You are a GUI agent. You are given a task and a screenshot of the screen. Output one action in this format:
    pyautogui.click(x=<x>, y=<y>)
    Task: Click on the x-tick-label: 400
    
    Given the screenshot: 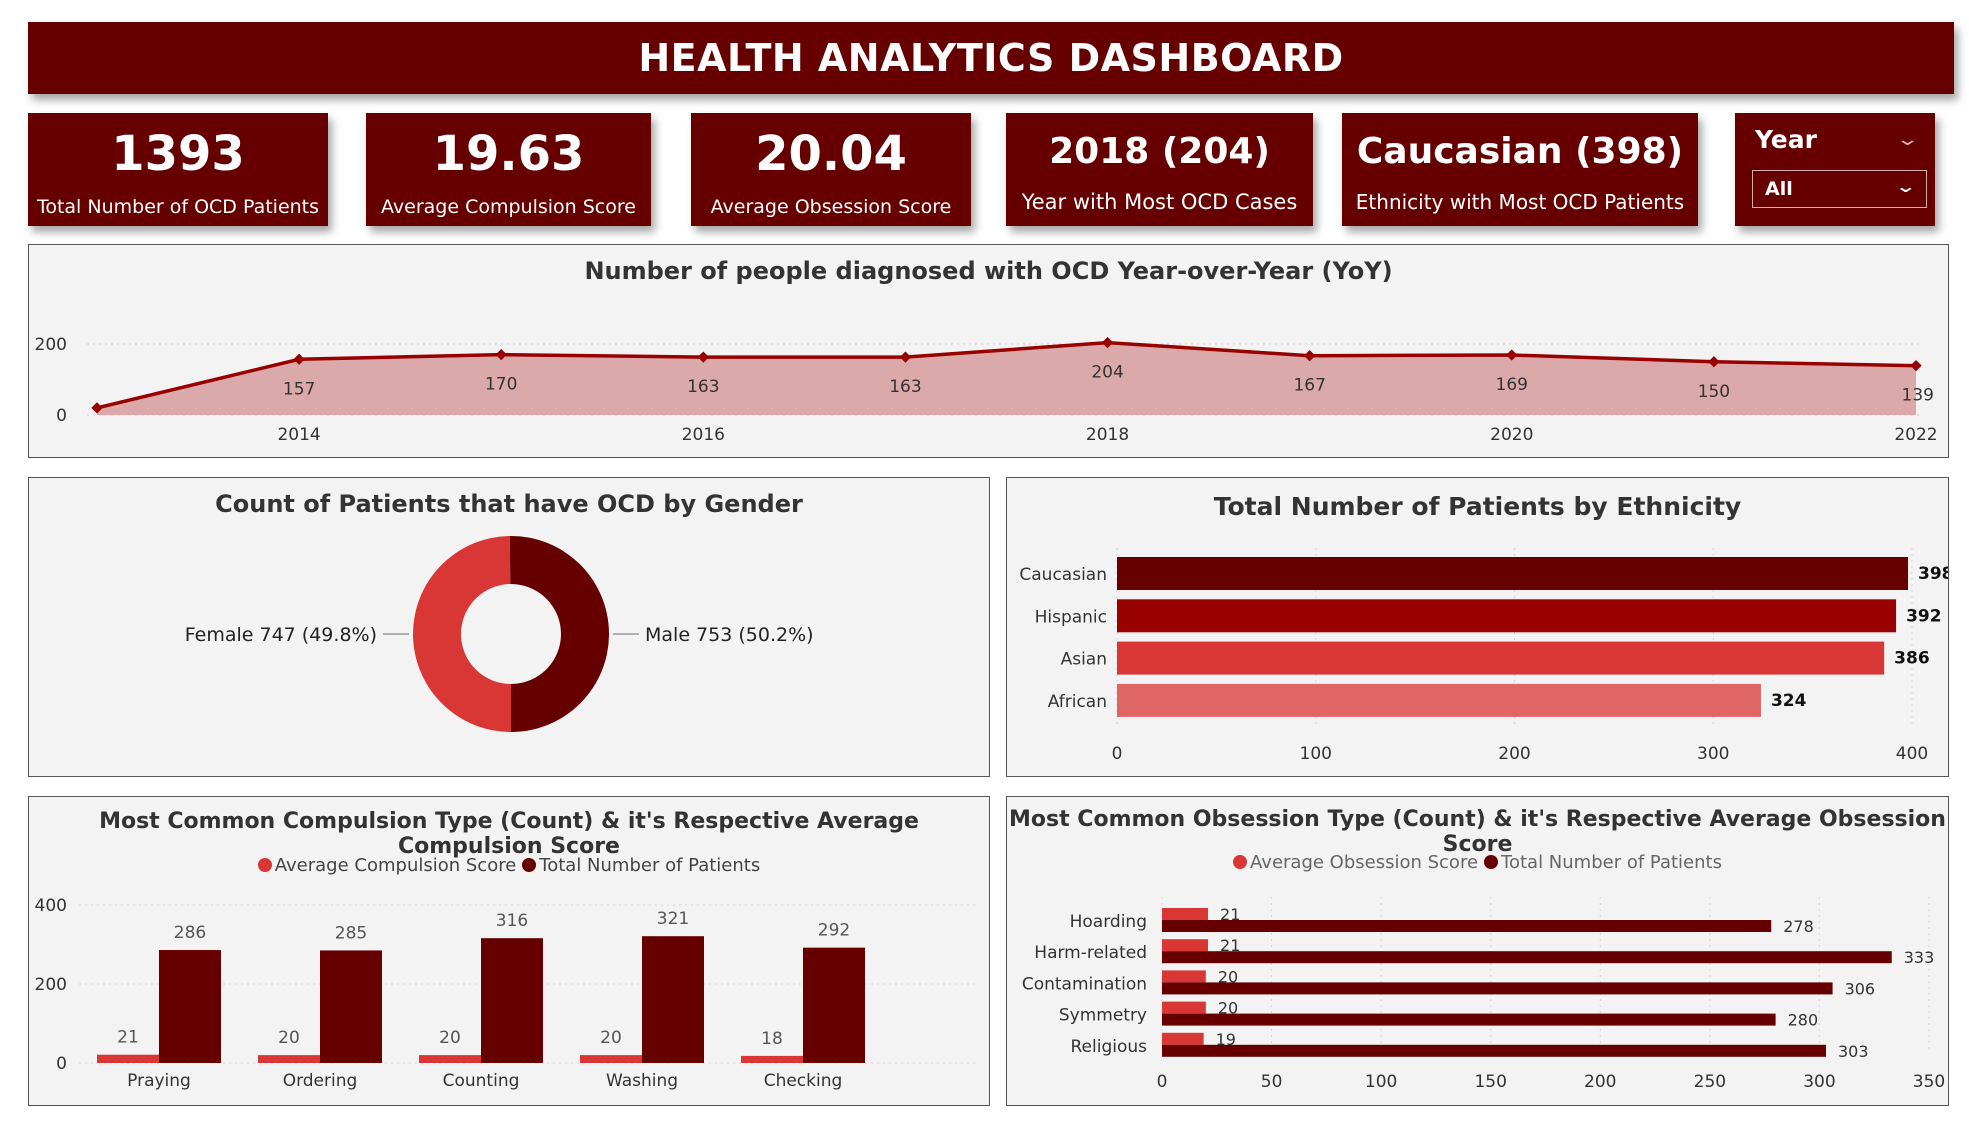 What is the action you would take?
    pyautogui.click(x=1912, y=754)
    